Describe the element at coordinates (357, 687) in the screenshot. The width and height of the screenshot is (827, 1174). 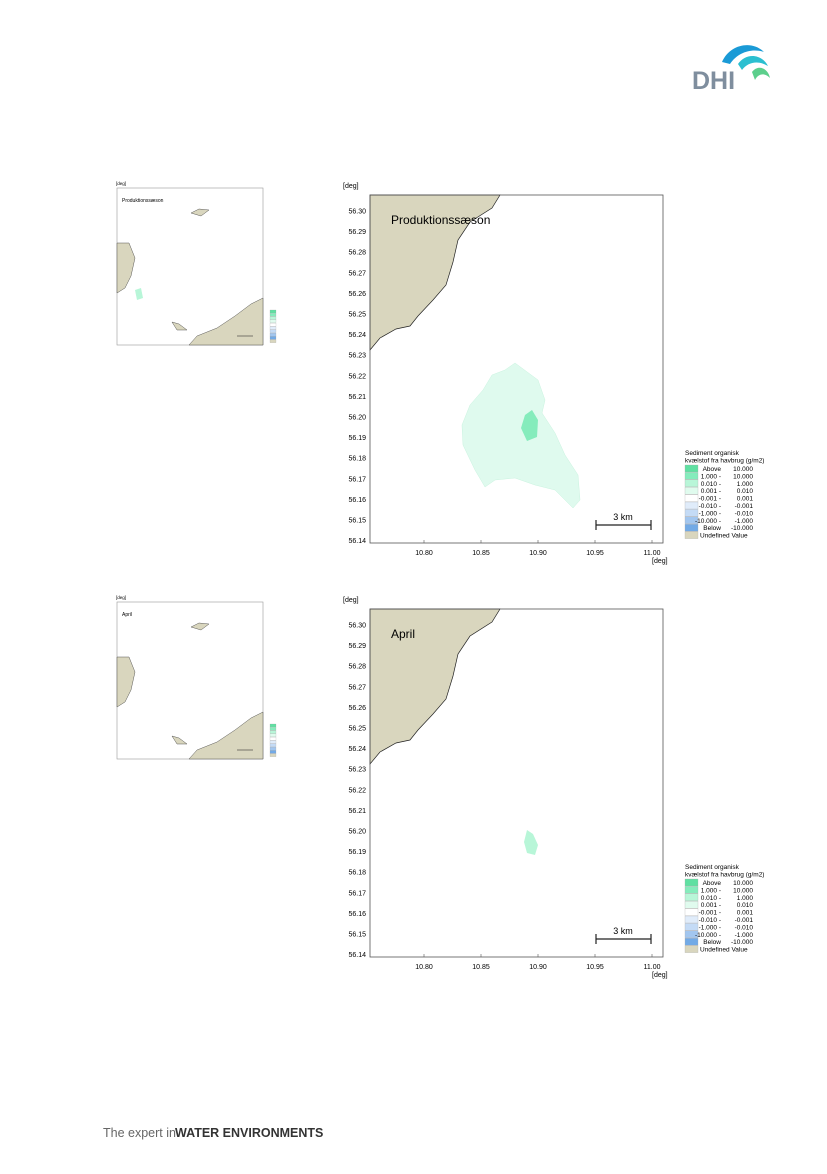
I see `y-tick-label: 56.27` at that location.